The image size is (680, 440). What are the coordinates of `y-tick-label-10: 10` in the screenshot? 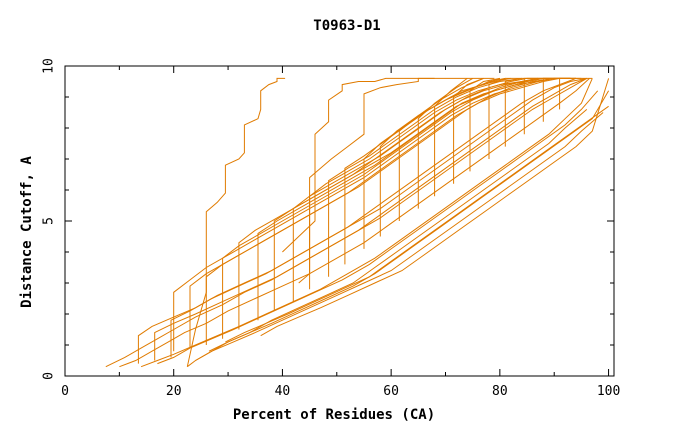 It's located at (49, 66).